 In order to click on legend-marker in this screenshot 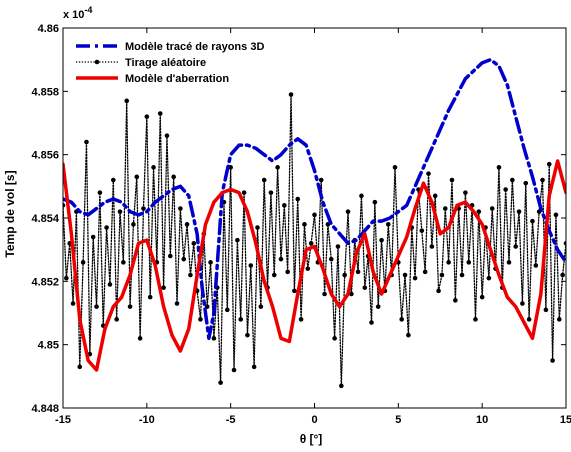, I will do `click(97, 62)`.